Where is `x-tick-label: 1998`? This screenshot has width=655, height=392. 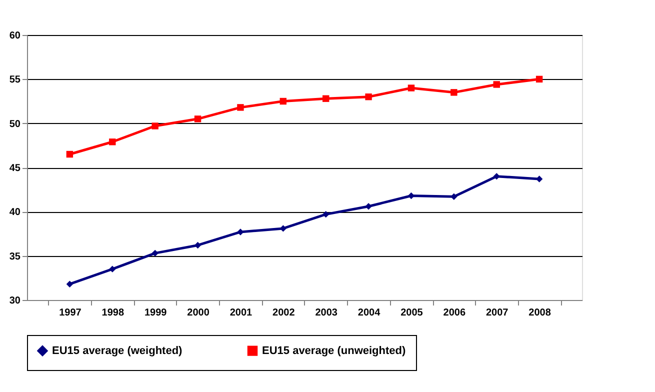
x-tick-label: 1998 is located at coordinates (113, 313).